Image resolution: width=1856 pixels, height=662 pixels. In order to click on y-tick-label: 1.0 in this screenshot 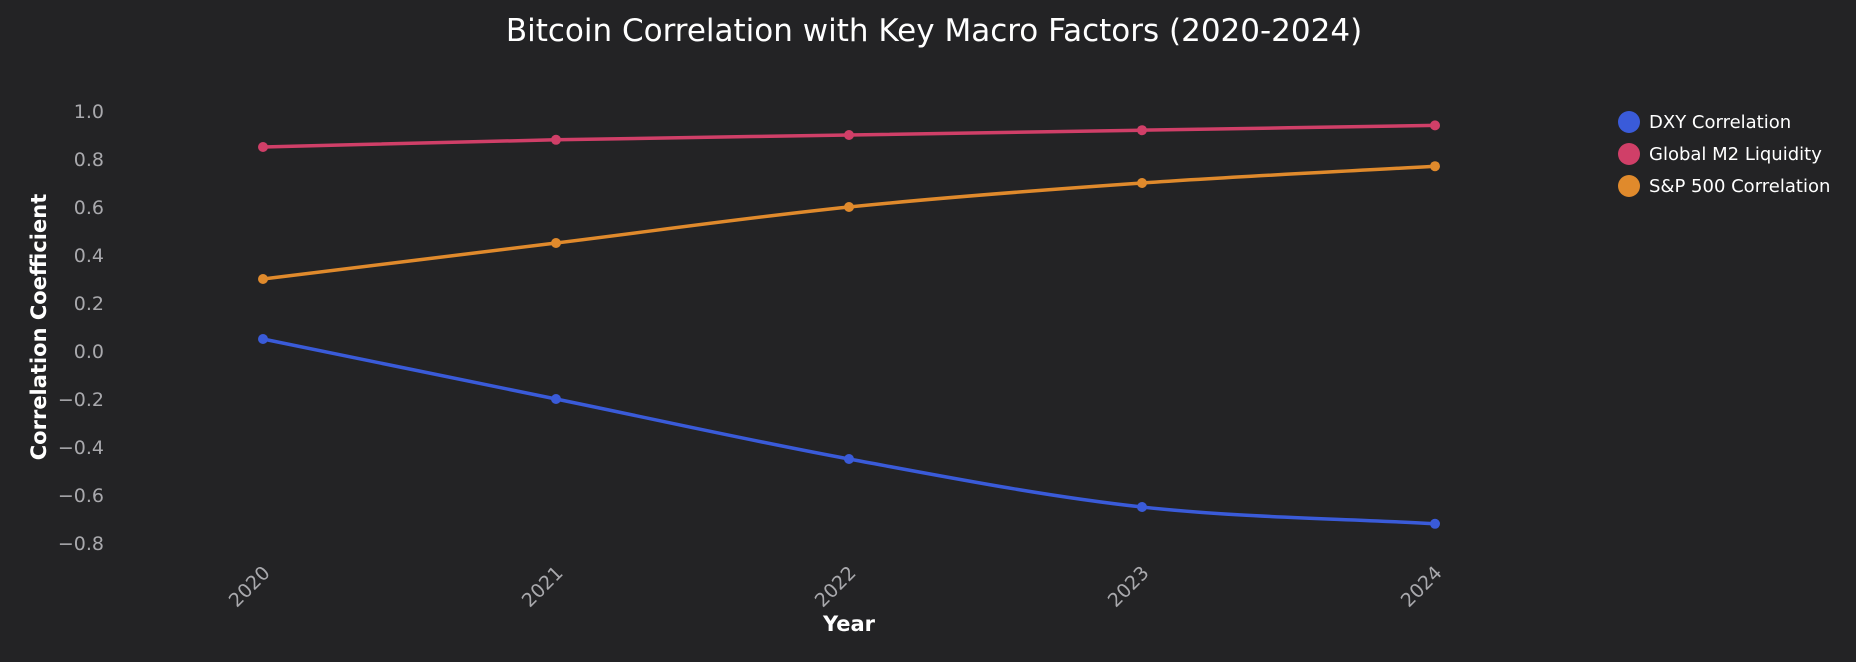, I will do `click(89, 112)`.